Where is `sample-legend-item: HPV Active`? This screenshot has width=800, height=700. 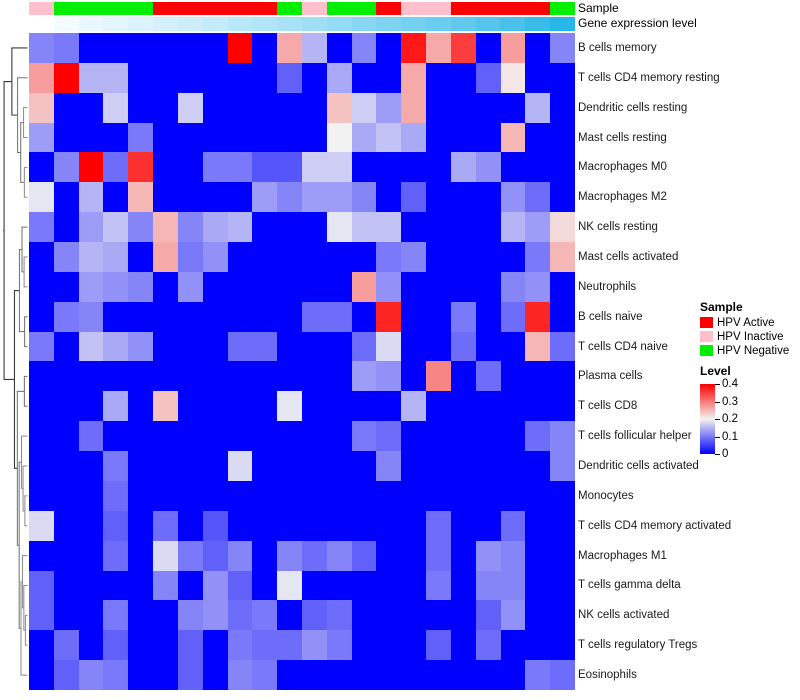
sample-legend-item: HPV Active is located at coordinates (750, 322).